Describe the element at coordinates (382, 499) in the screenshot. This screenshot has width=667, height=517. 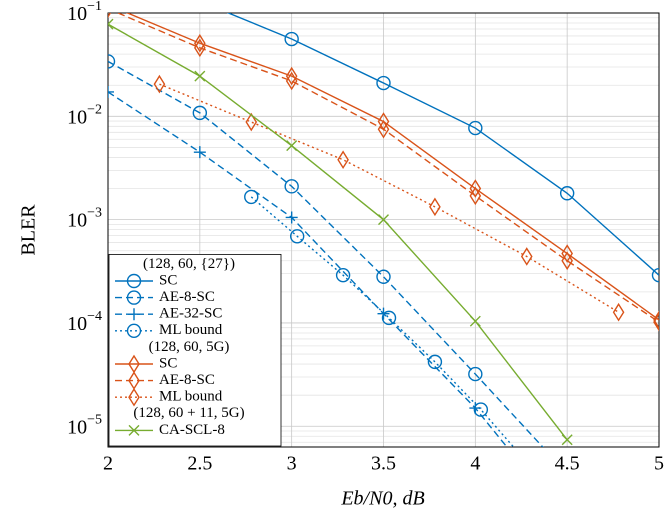
I see `x-axis-label: Eb/N0, dB` at that location.